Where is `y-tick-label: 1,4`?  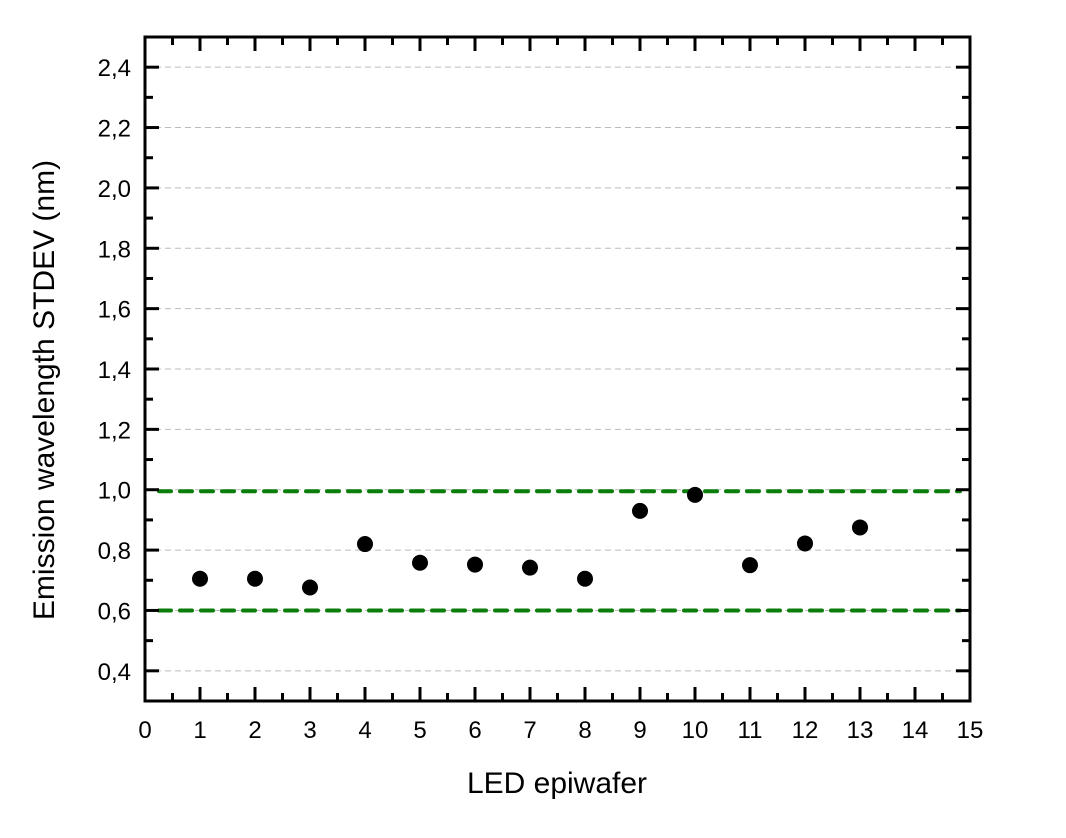 y-tick-label: 1,4 is located at coordinates (114, 370).